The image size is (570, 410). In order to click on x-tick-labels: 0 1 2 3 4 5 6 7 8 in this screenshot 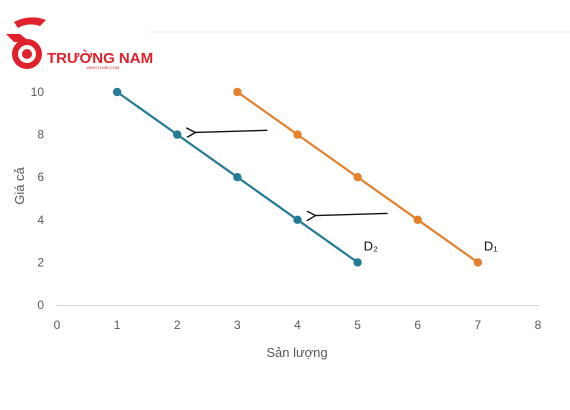, I will do `click(298, 325)`.